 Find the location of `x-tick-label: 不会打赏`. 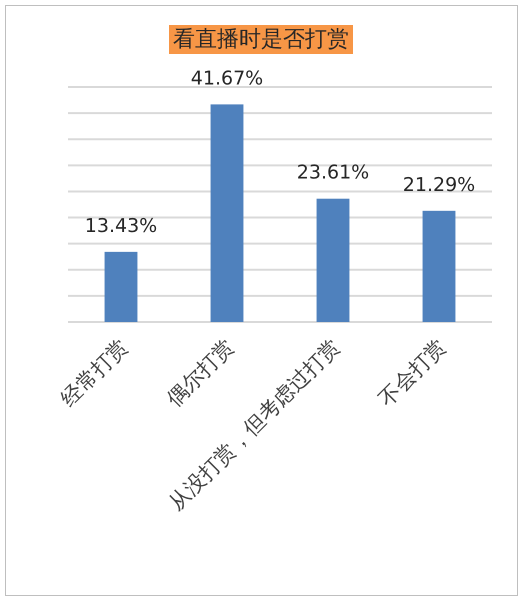

x-tick-label: 不会打赏 is located at coordinates (412, 372).